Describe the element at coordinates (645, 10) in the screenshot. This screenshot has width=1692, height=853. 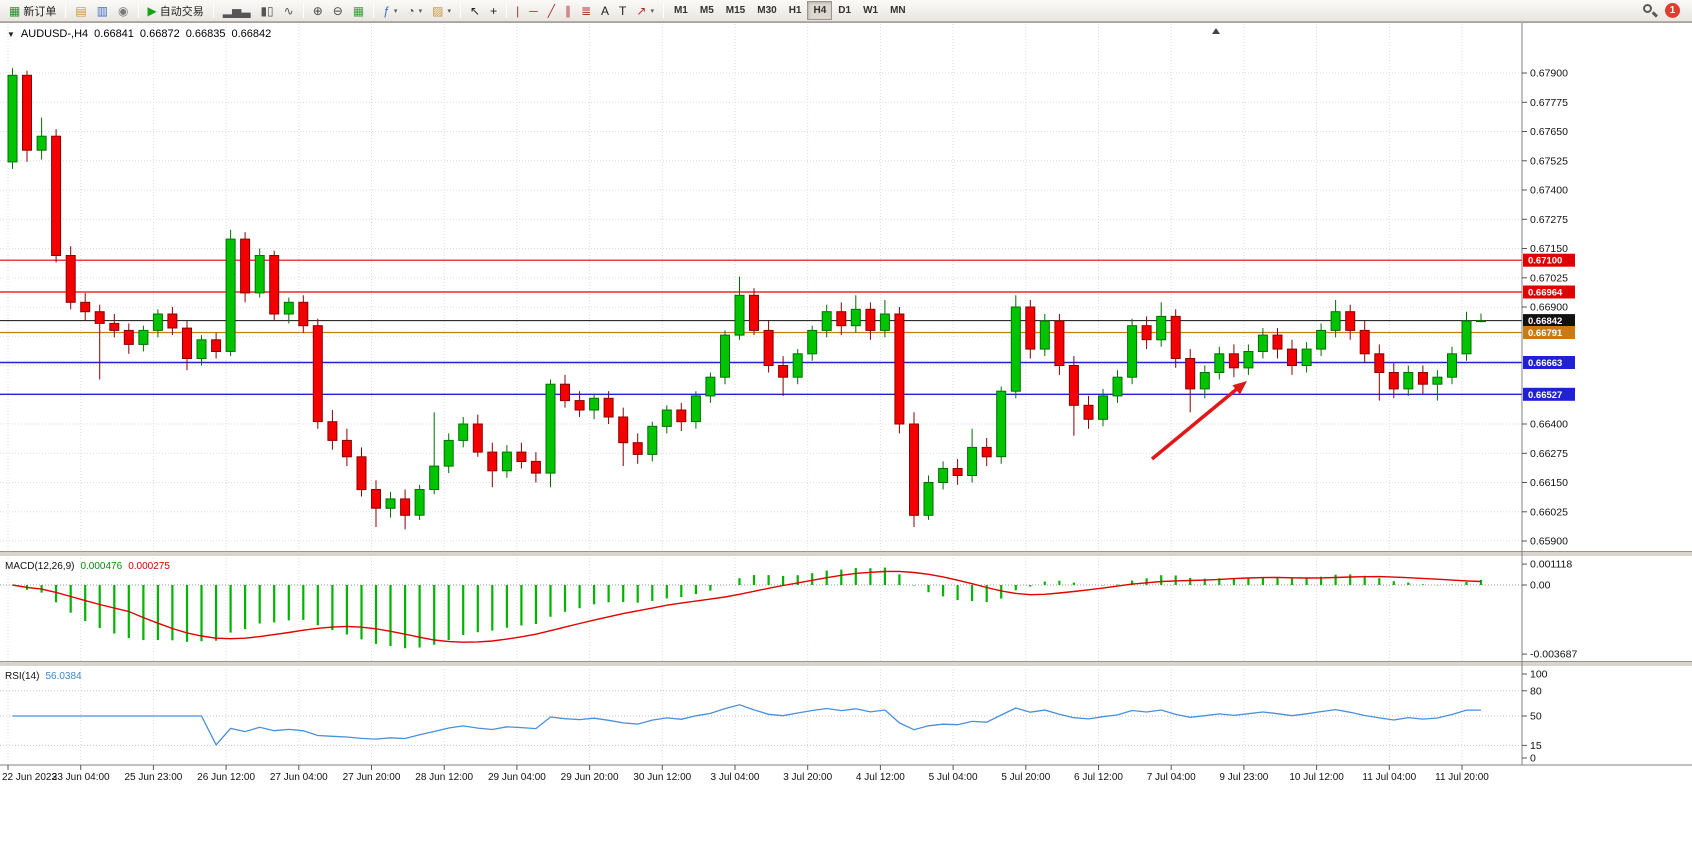
I see `arrows-button: ↗ ▾` at that location.